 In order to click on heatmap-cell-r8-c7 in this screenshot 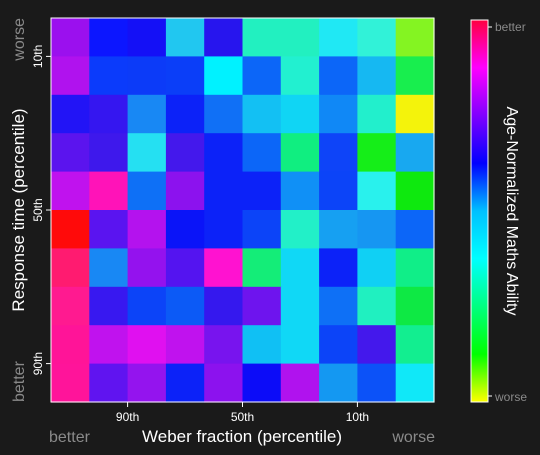, I will do `click(338, 345)`.